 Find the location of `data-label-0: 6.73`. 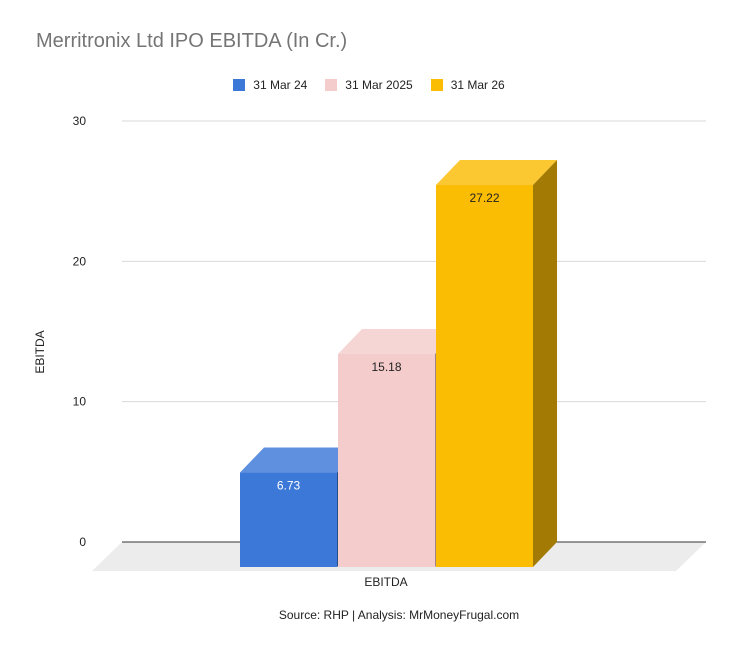

data-label-0: 6.73 is located at coordinates (289, 486).